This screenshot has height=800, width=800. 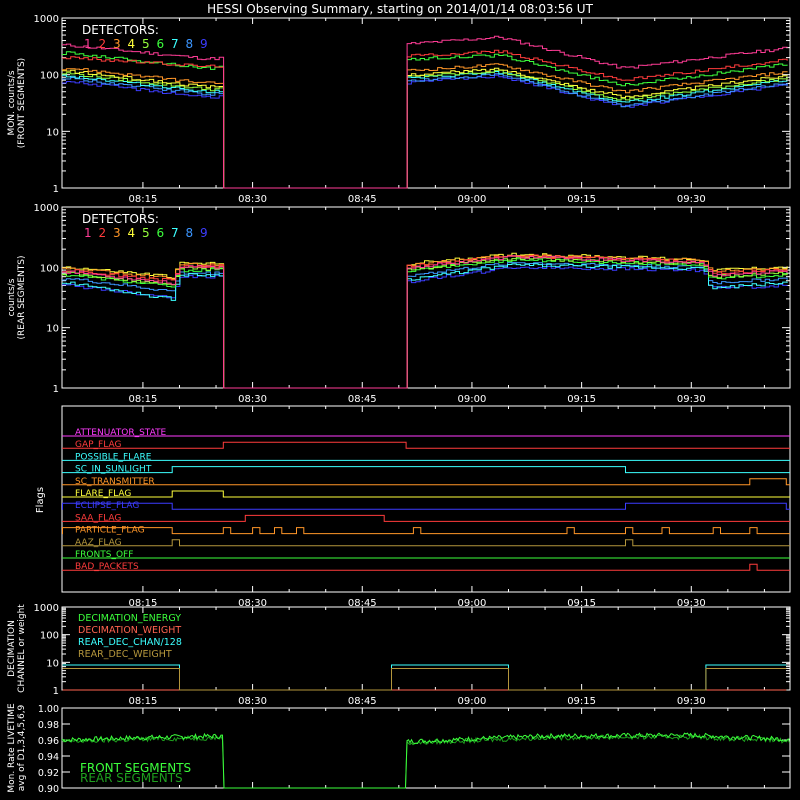 I want to click on rear-legend-detector-9: 9, so click(x=204, y=233).